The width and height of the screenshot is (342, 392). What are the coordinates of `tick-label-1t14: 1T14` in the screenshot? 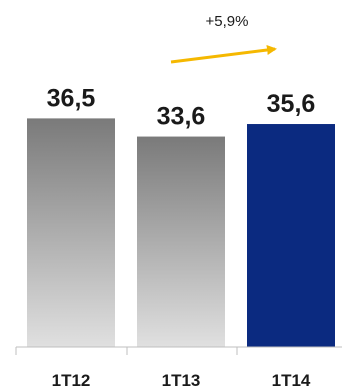 It's located at (291, 380).